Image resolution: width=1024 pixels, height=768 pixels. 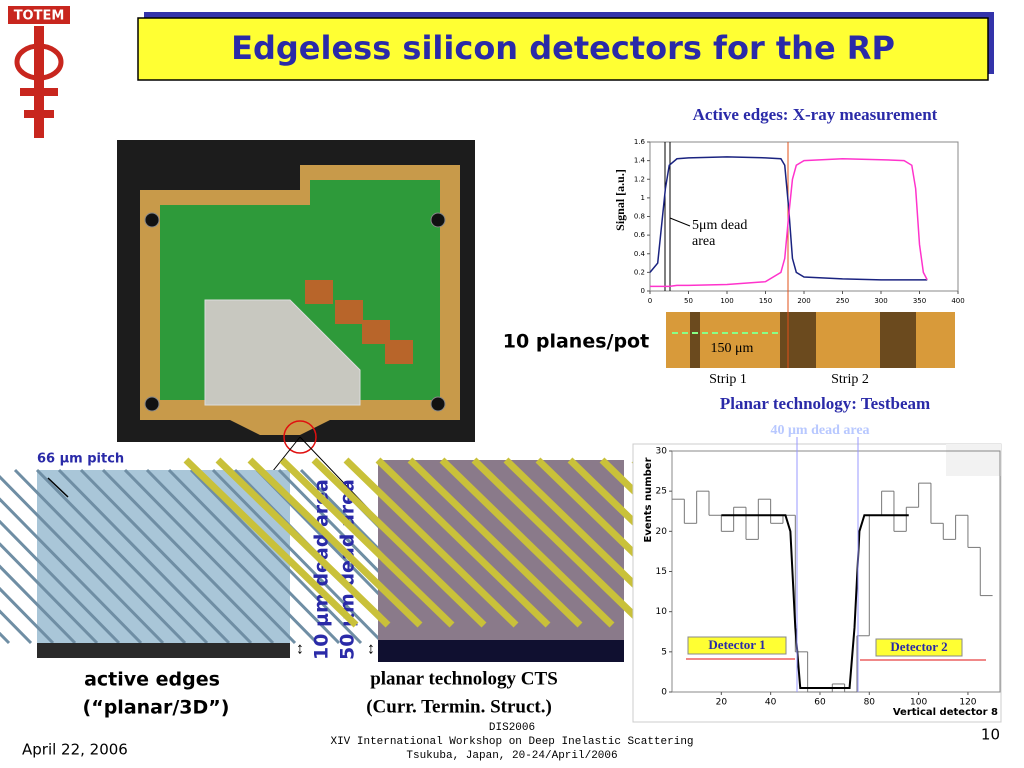 I want to click on x-tick-label: 80, so click(x=870, y=703).